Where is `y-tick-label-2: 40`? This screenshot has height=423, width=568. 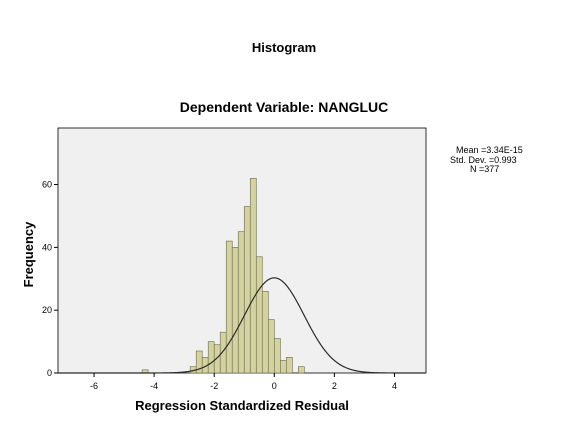 y-tick-label-2: 40 is located at coordinates (47, 247).